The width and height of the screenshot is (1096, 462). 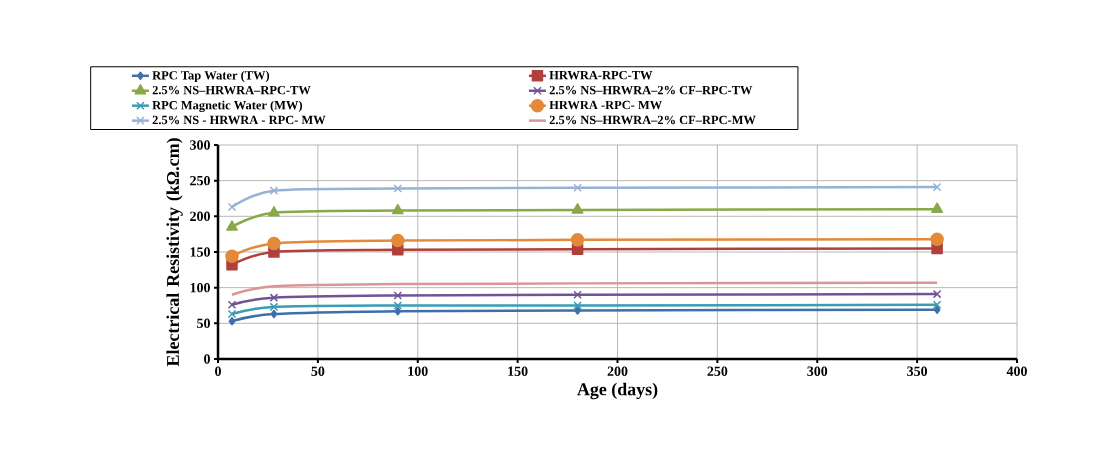 I want to click on x-tick-label: 100, so click(x=418, y=371).